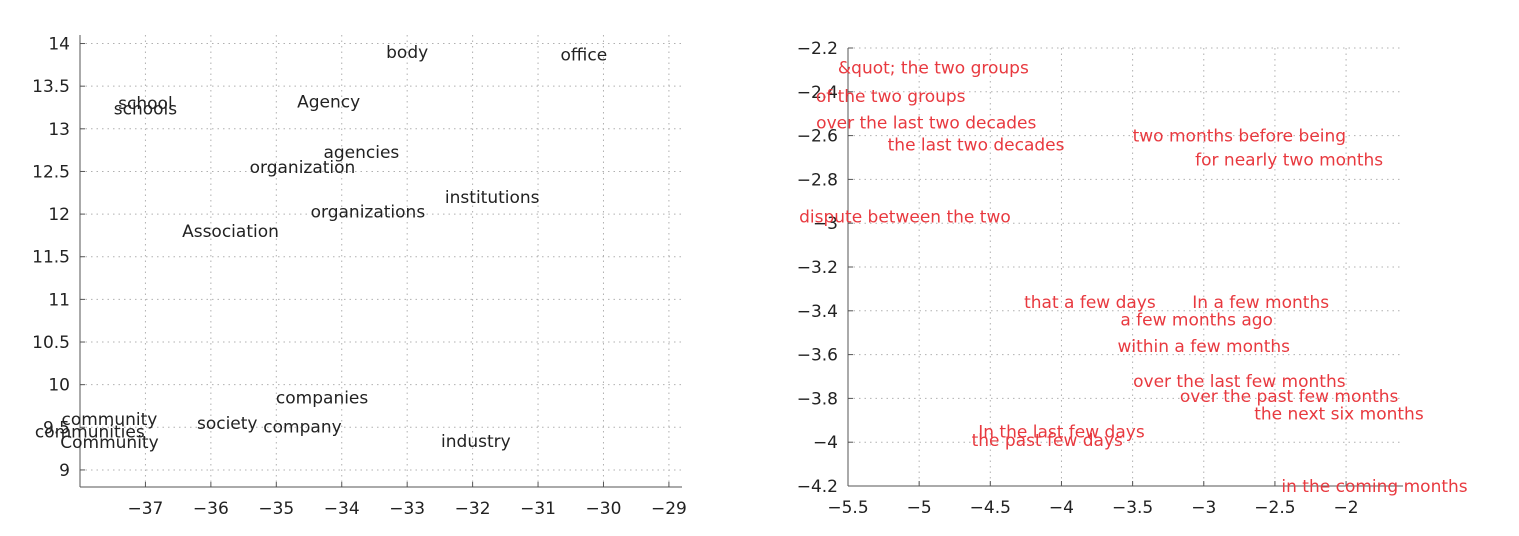  I want to click on point-label: within a few months, so click(1203, 347).